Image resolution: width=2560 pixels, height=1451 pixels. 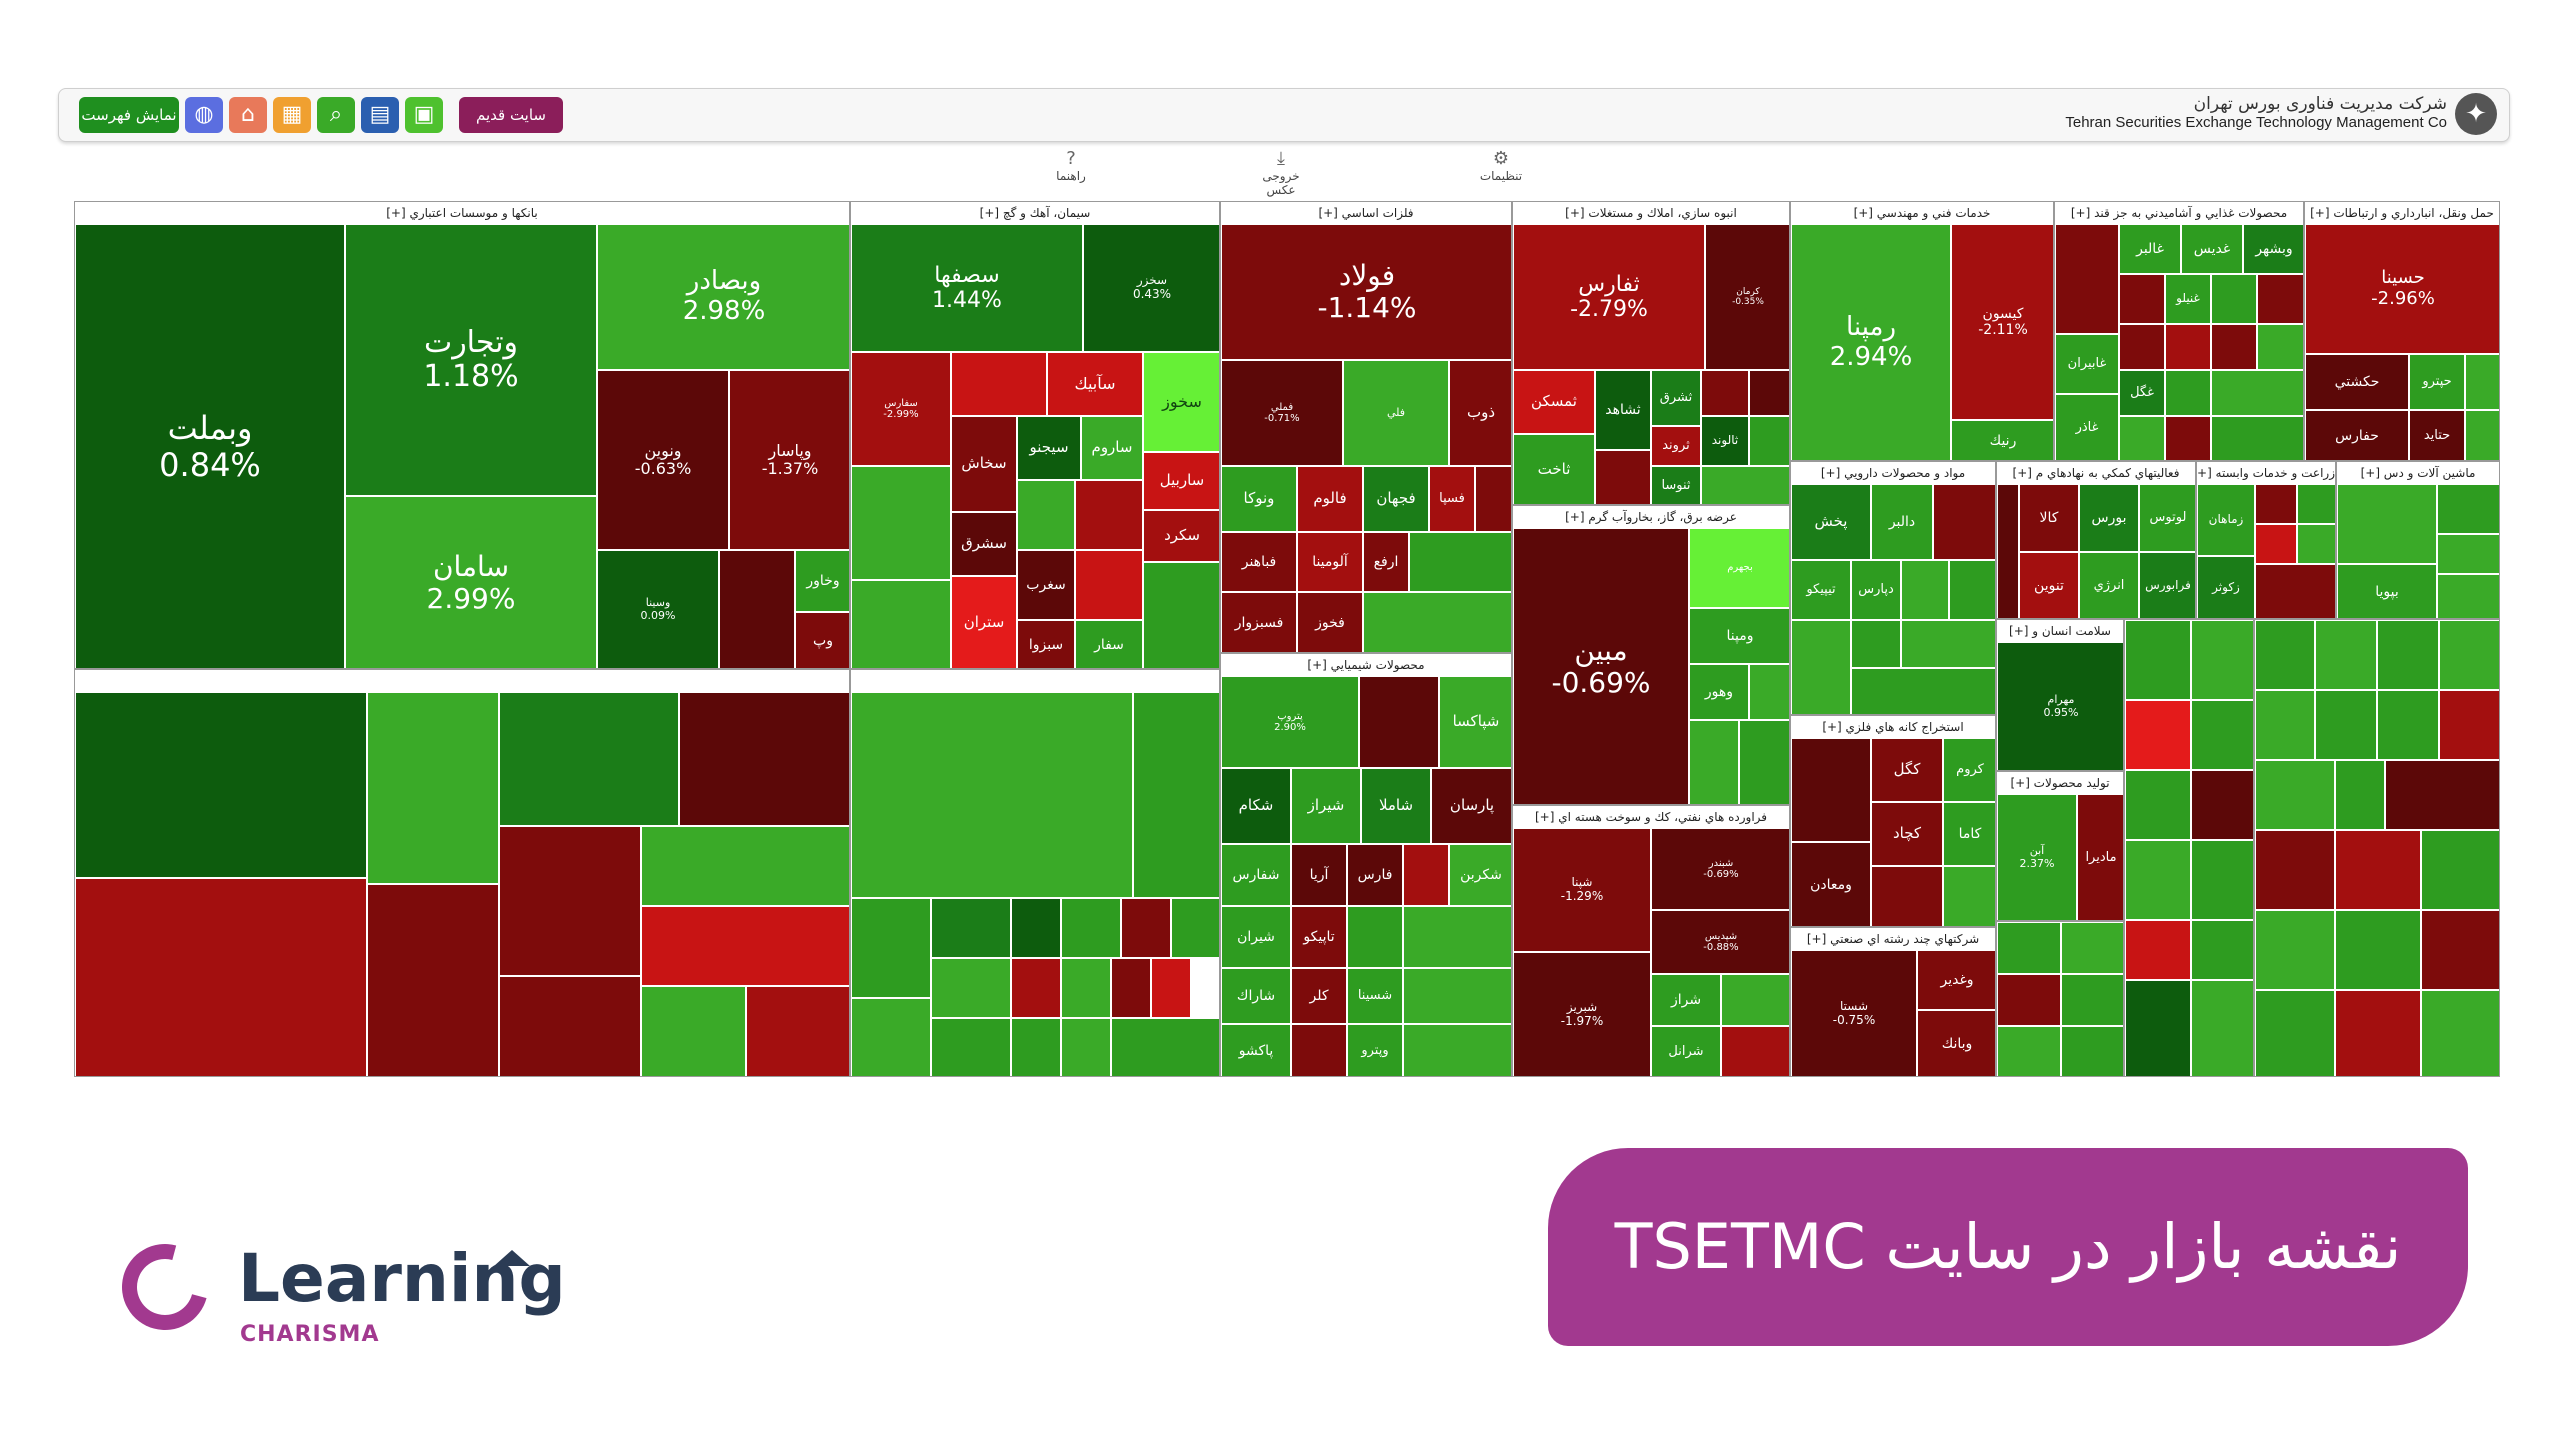 I want to click on sector-title: خدمات فني و مهندسي [+], so click(x=1922, y=213).